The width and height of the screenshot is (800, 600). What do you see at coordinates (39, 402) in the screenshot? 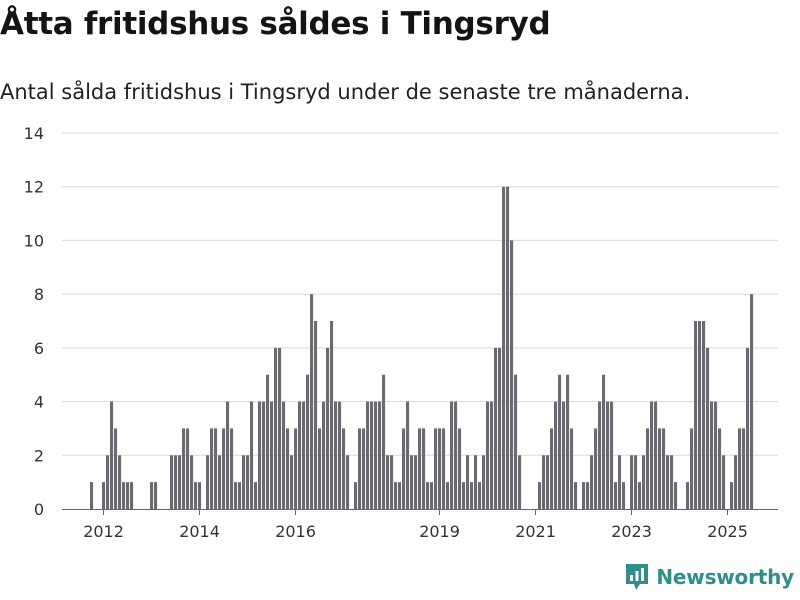
I see `y-tick-label: 4` at bounding box center [39, 402].